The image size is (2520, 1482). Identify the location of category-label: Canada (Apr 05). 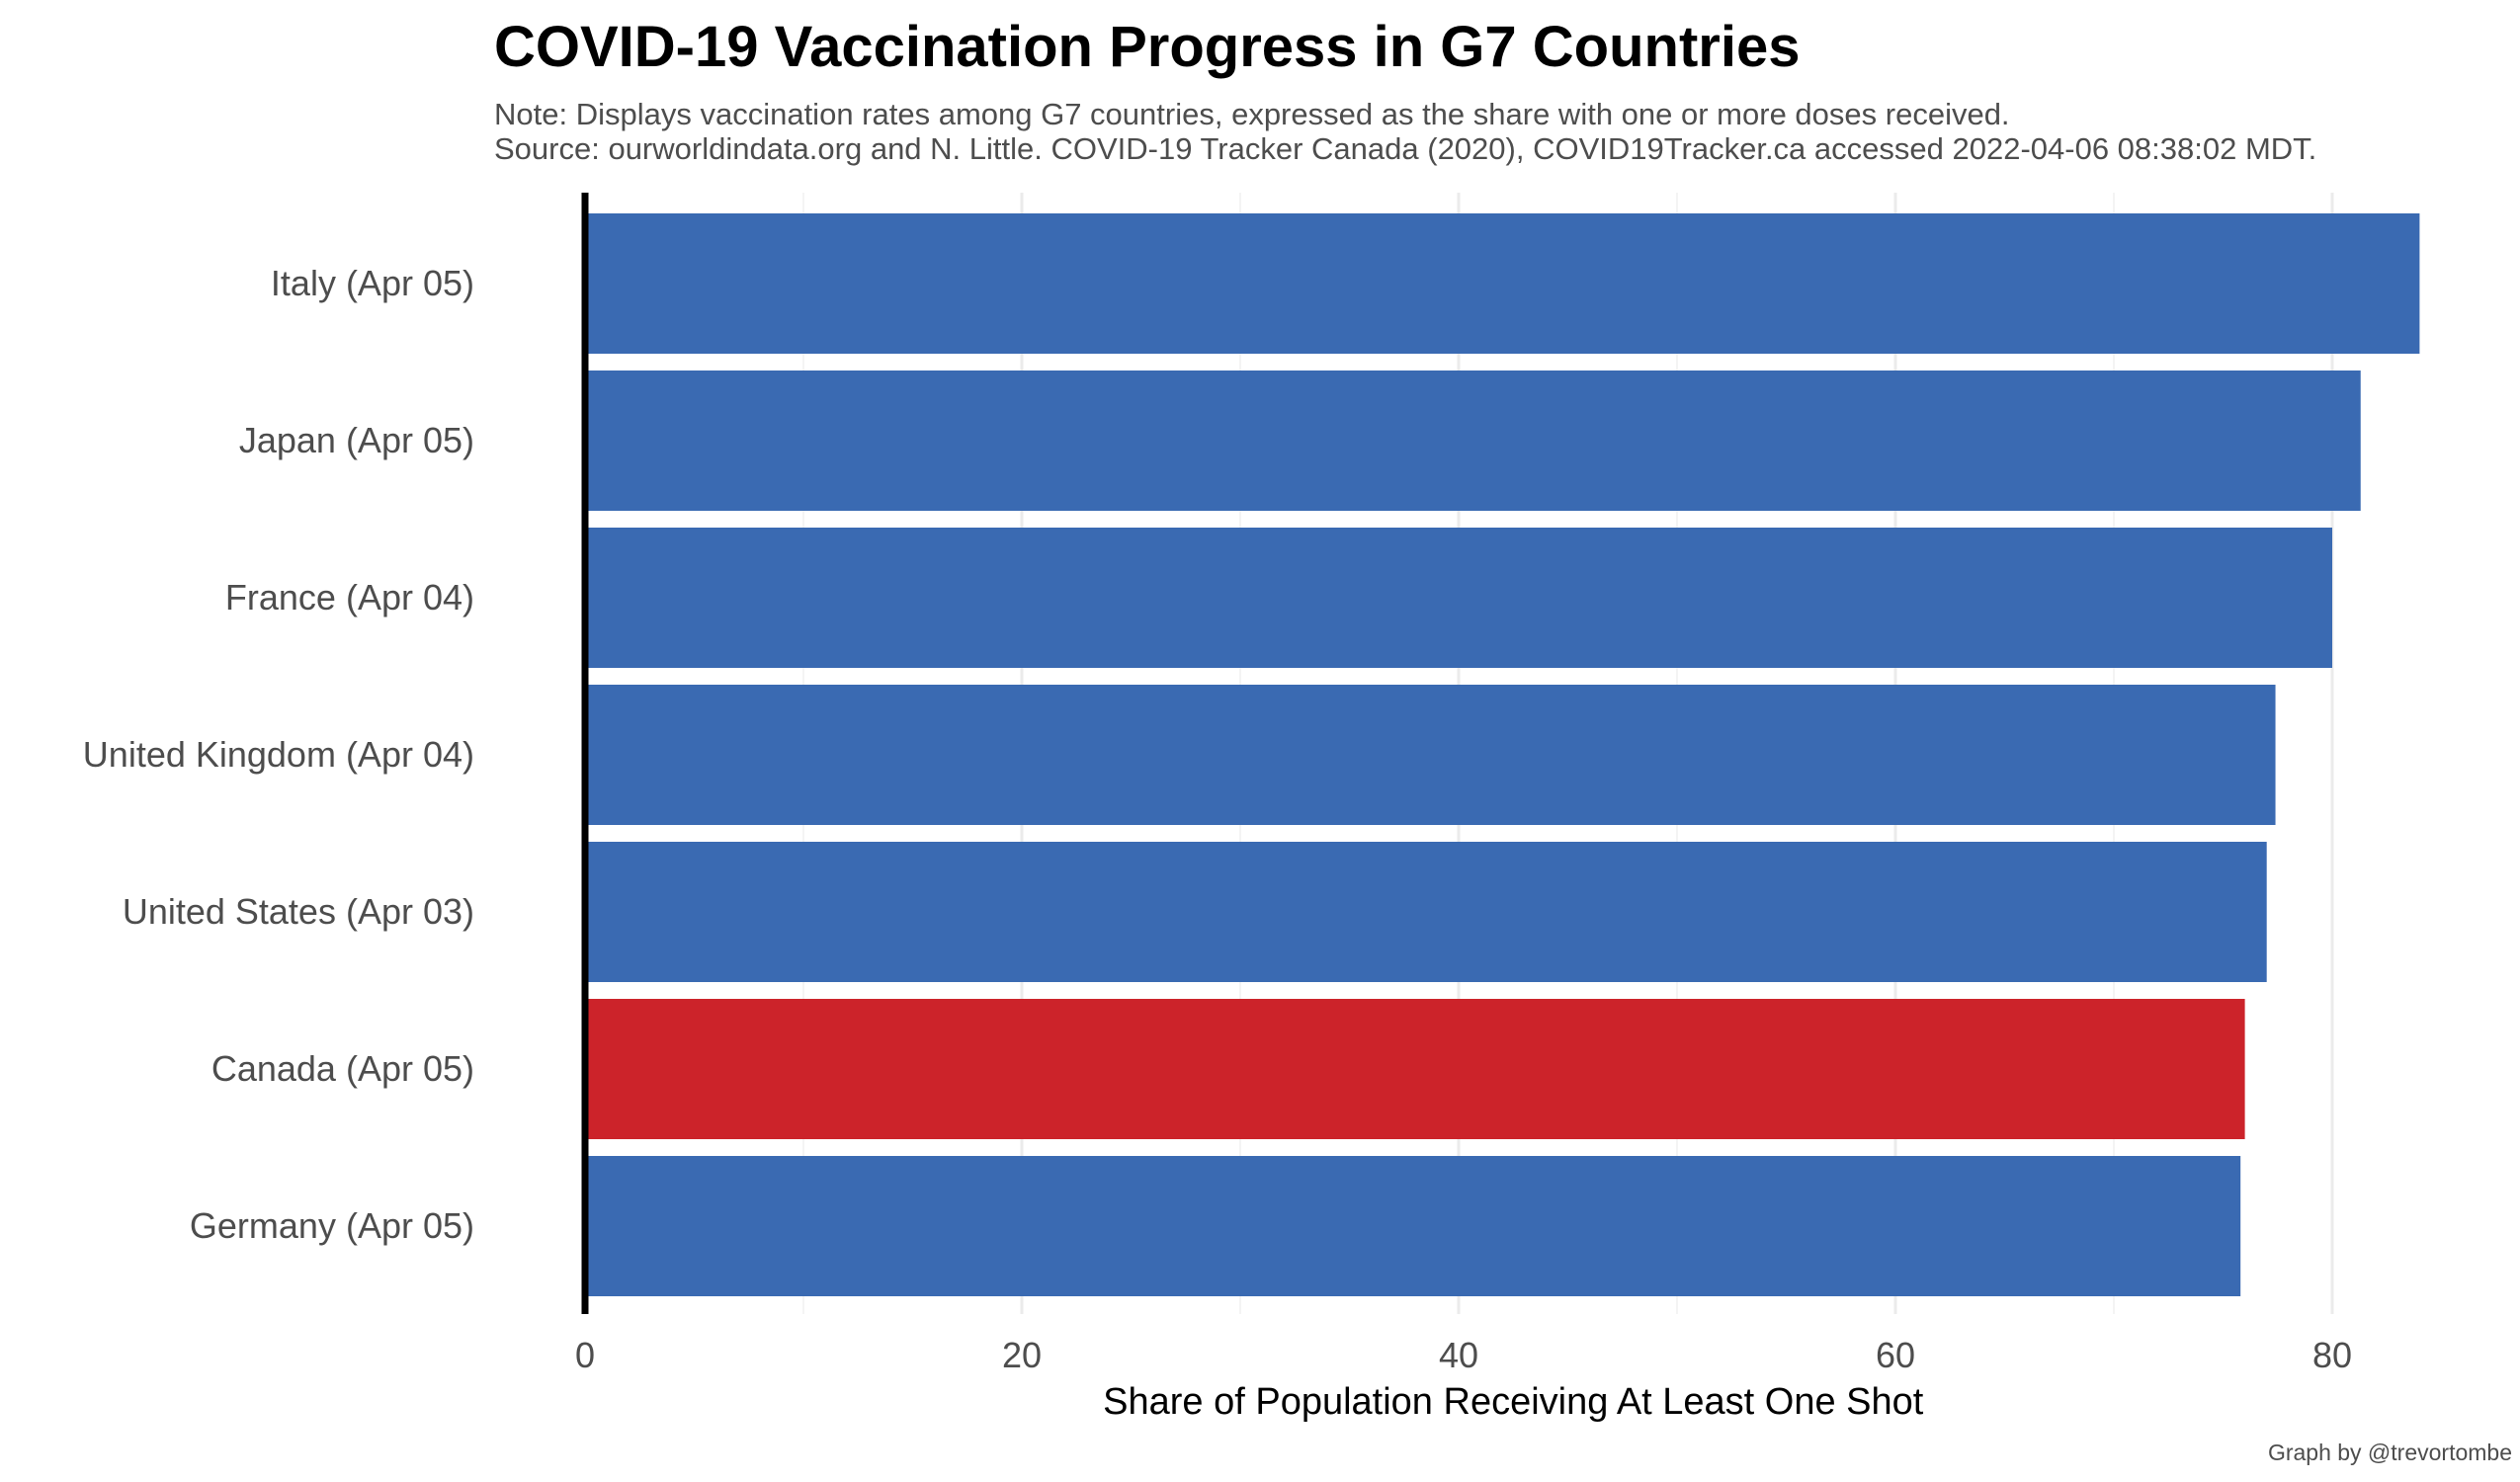
(342, 1068).